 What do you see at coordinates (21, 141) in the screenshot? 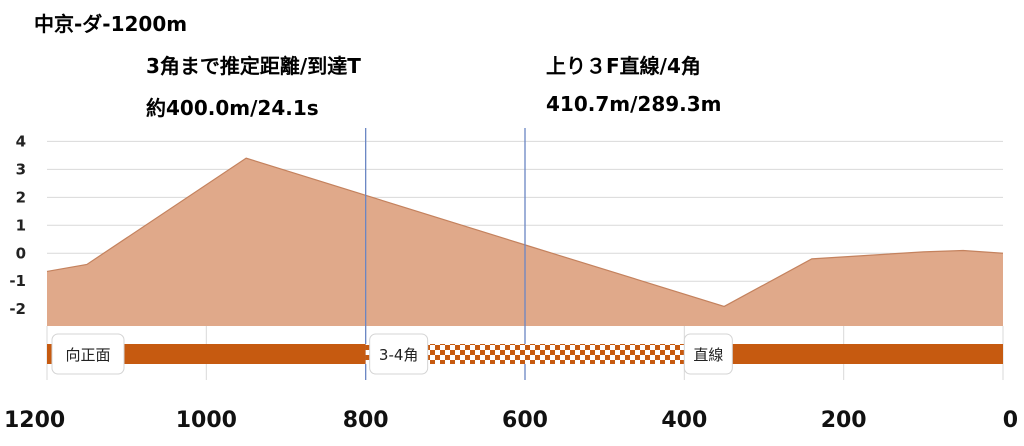
I see `y-tick-label: 4` at bounding box center [21, 141].